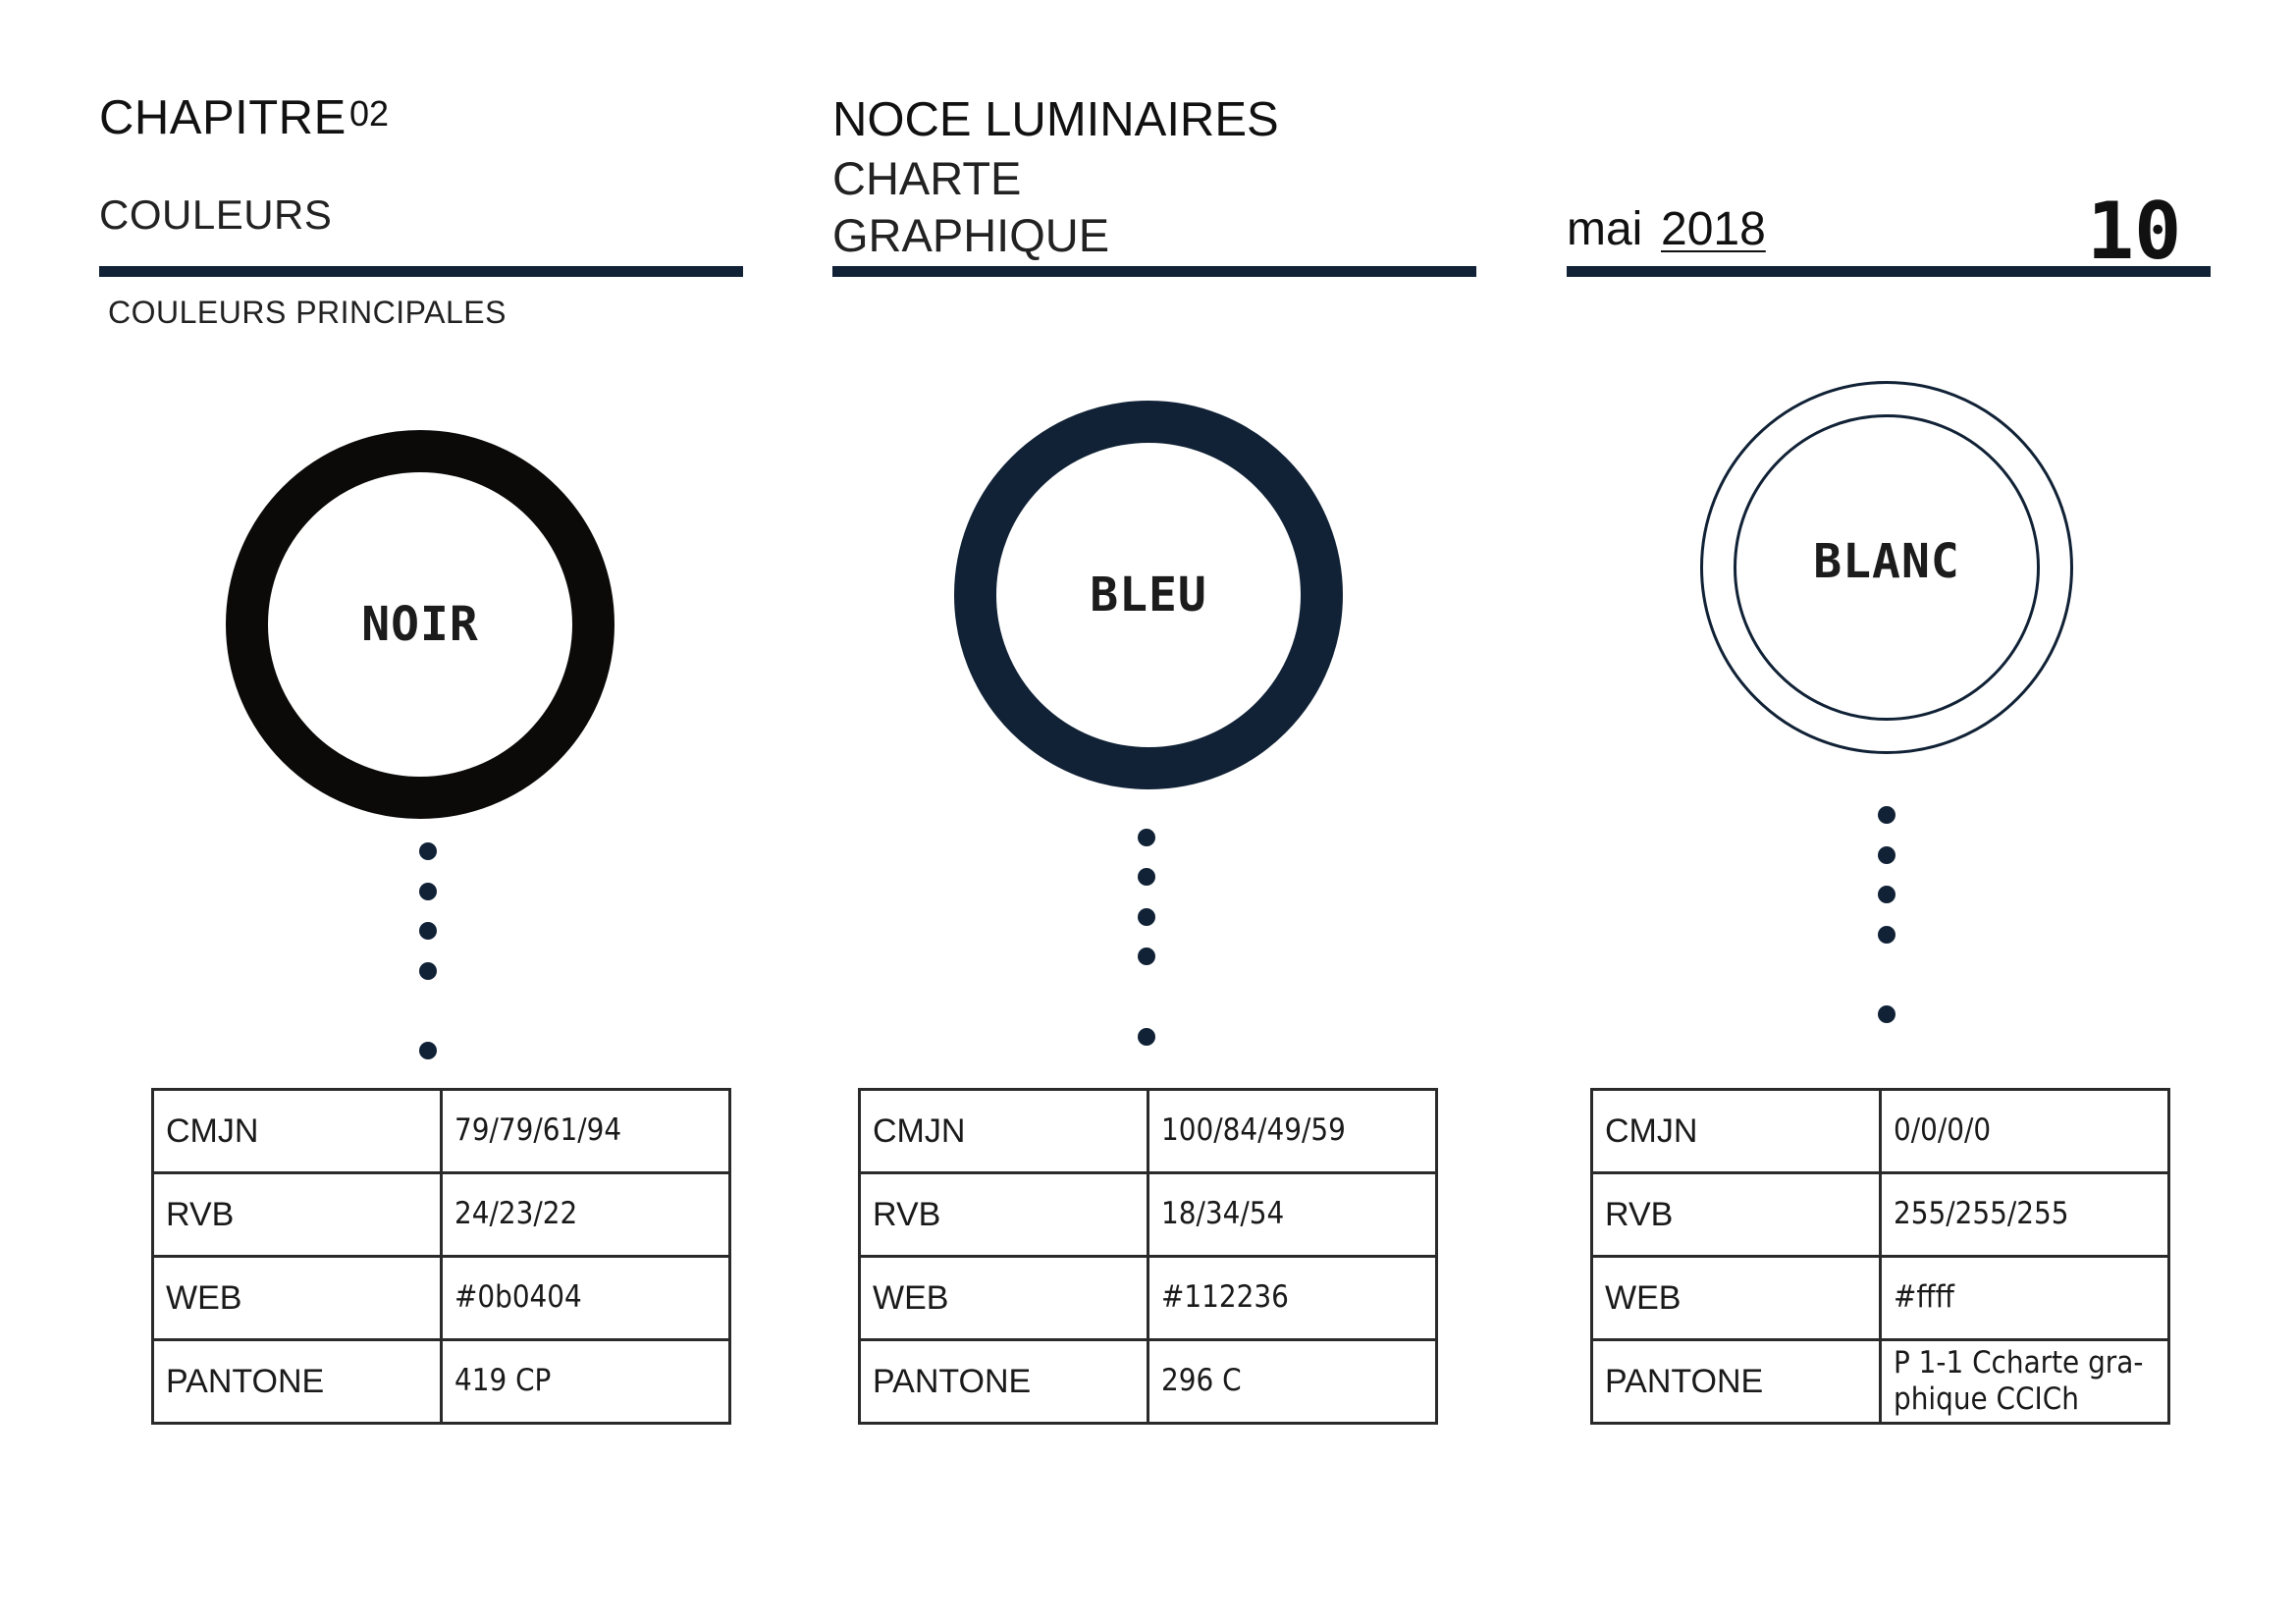 The height and width of the screenshot is (1624, 2296). What do you see at coordinates (2024, 1298) in the screenshot?
I see `spec-value-web: #ffff` at bounding box center [2024, 1298].